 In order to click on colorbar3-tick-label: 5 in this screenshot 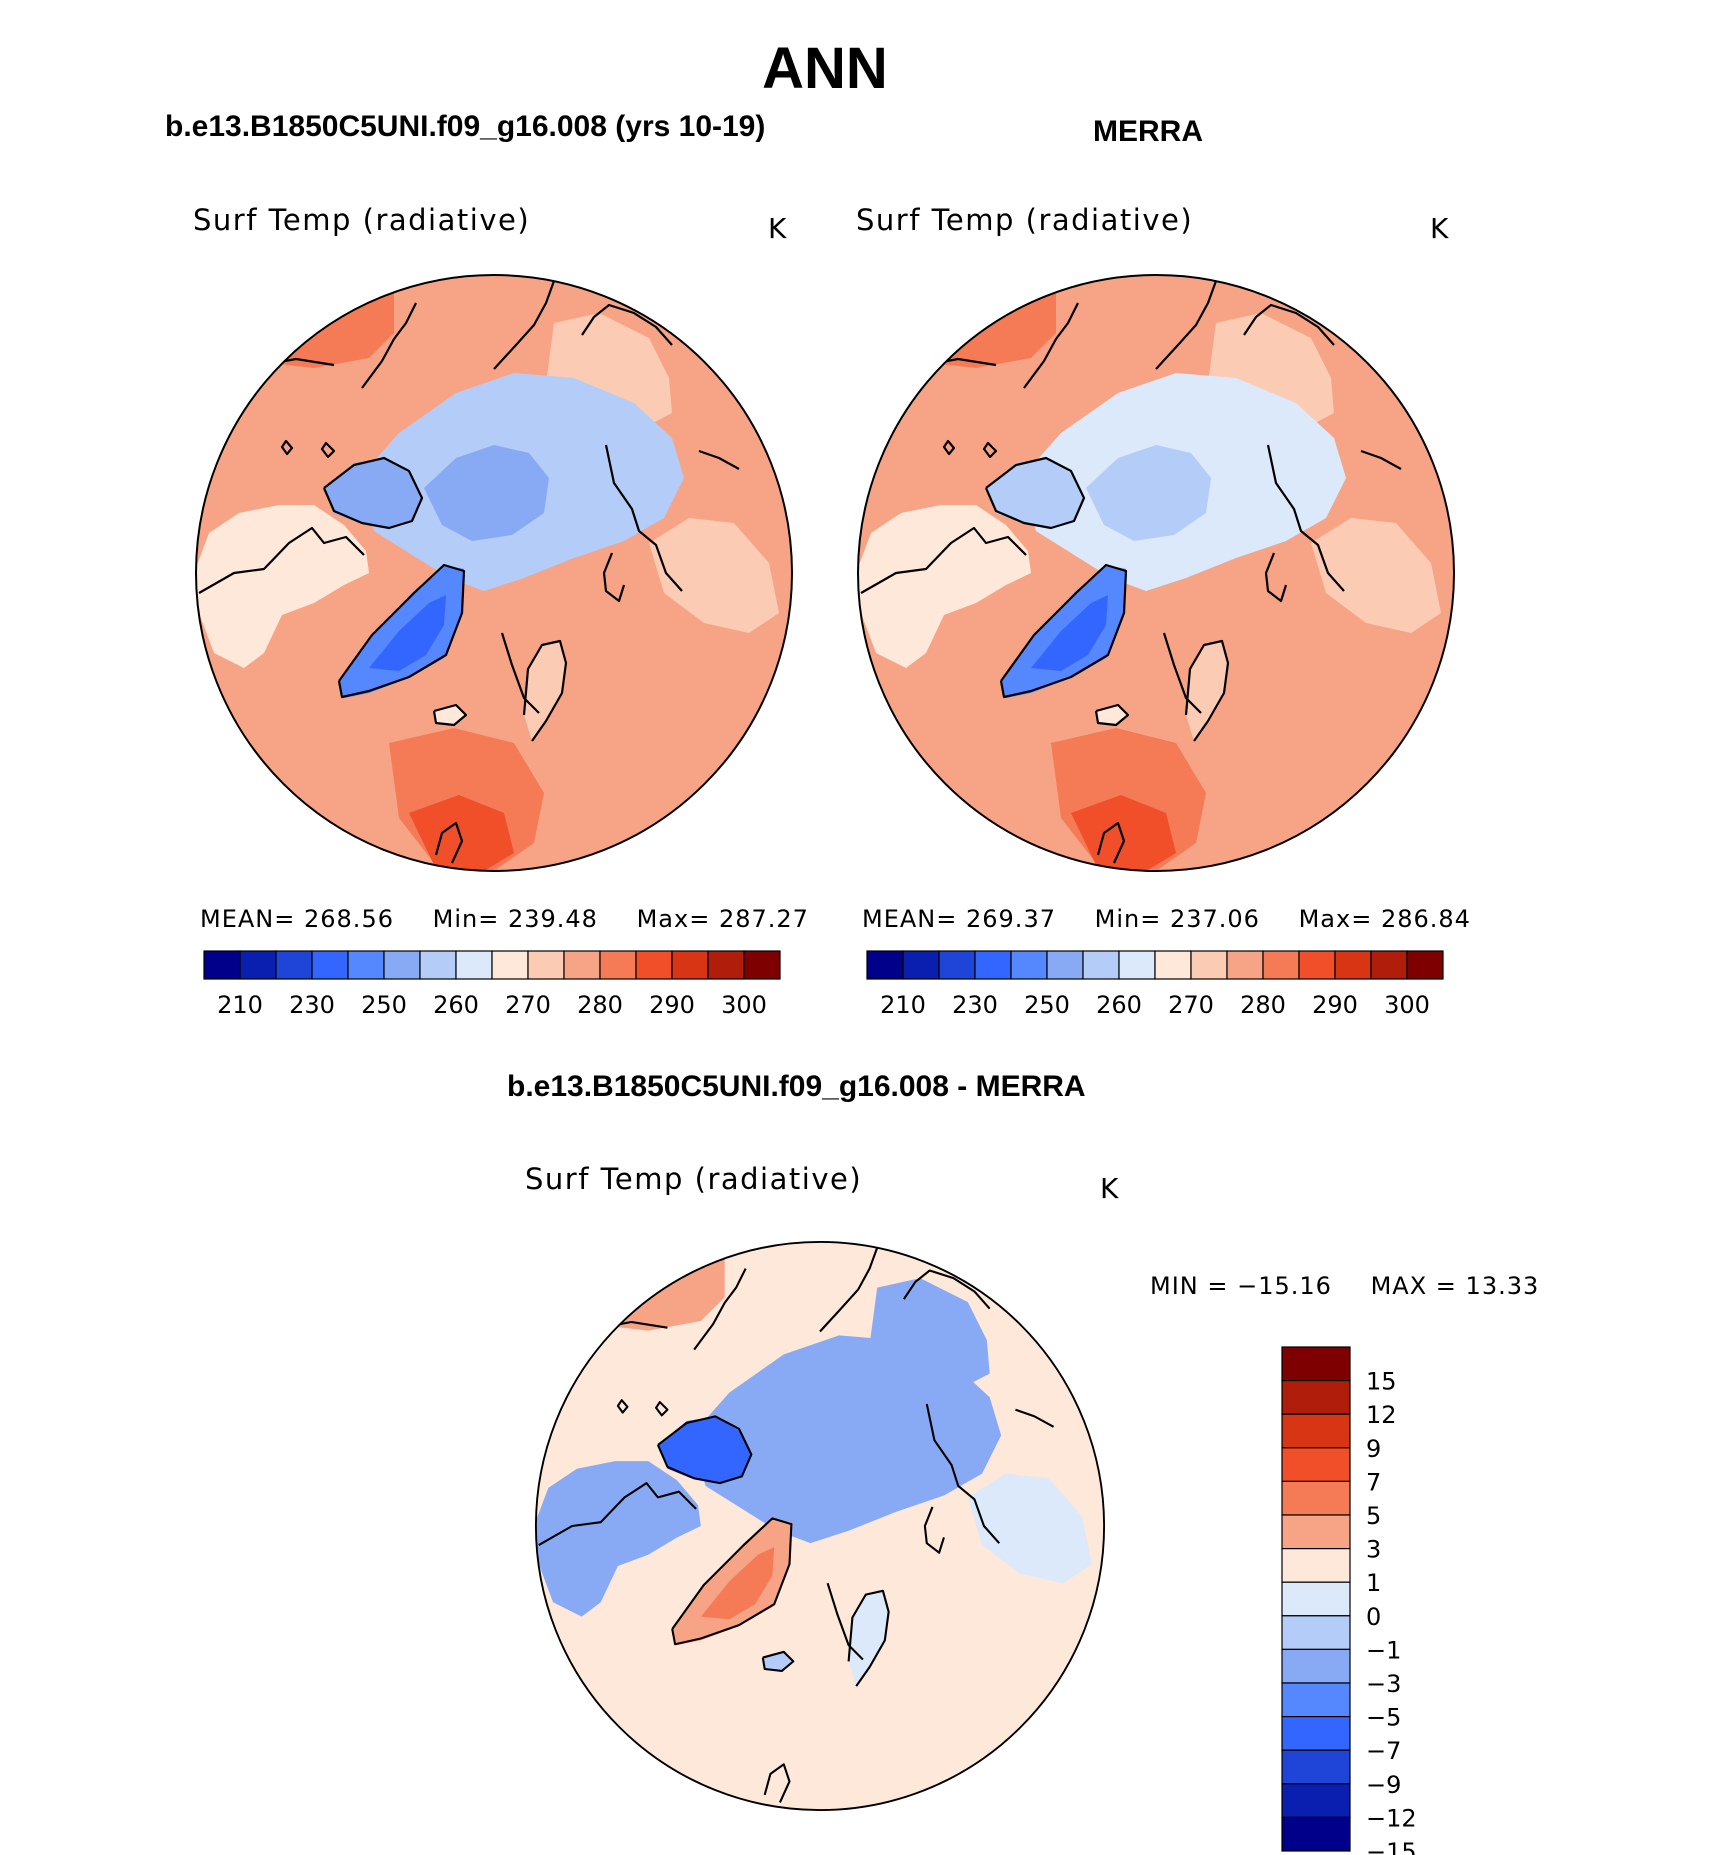, I will do `click(1373, 1516)`.